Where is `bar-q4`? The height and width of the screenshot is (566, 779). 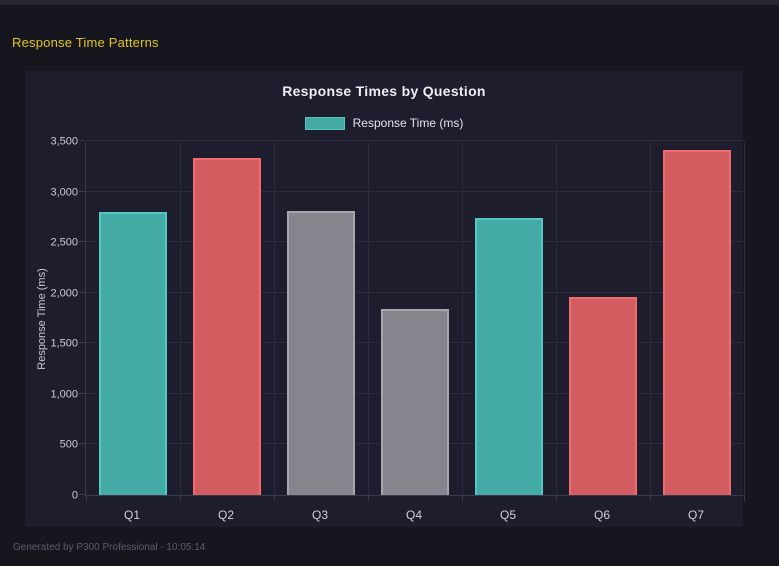
bar-q4 is located at coordinates (415, 402).